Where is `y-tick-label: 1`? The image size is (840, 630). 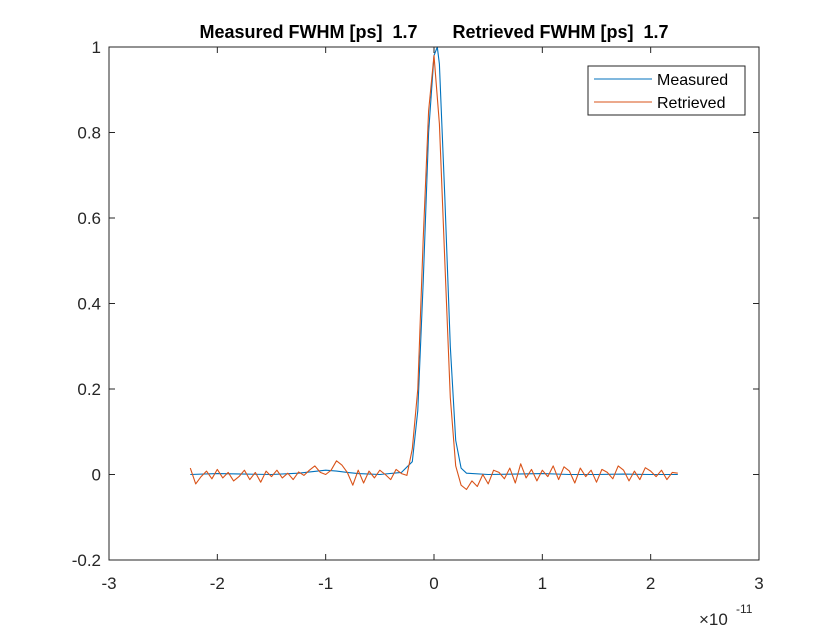 y-tick-label: 1 is located at coordinates (96, 47).